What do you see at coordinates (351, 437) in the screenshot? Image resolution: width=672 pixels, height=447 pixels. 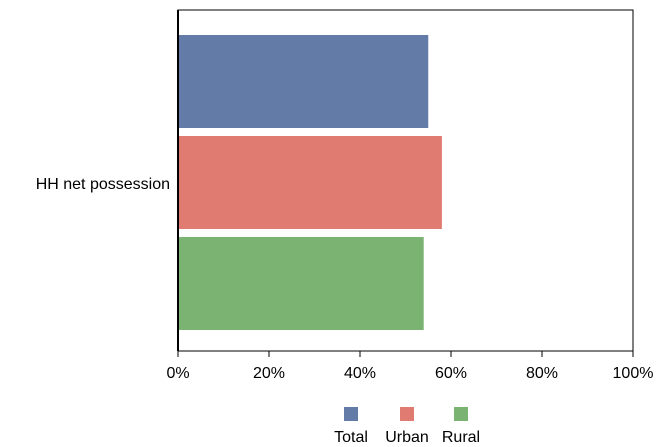 I see `legend-label-total: Total` at bounding box center [351, 437].